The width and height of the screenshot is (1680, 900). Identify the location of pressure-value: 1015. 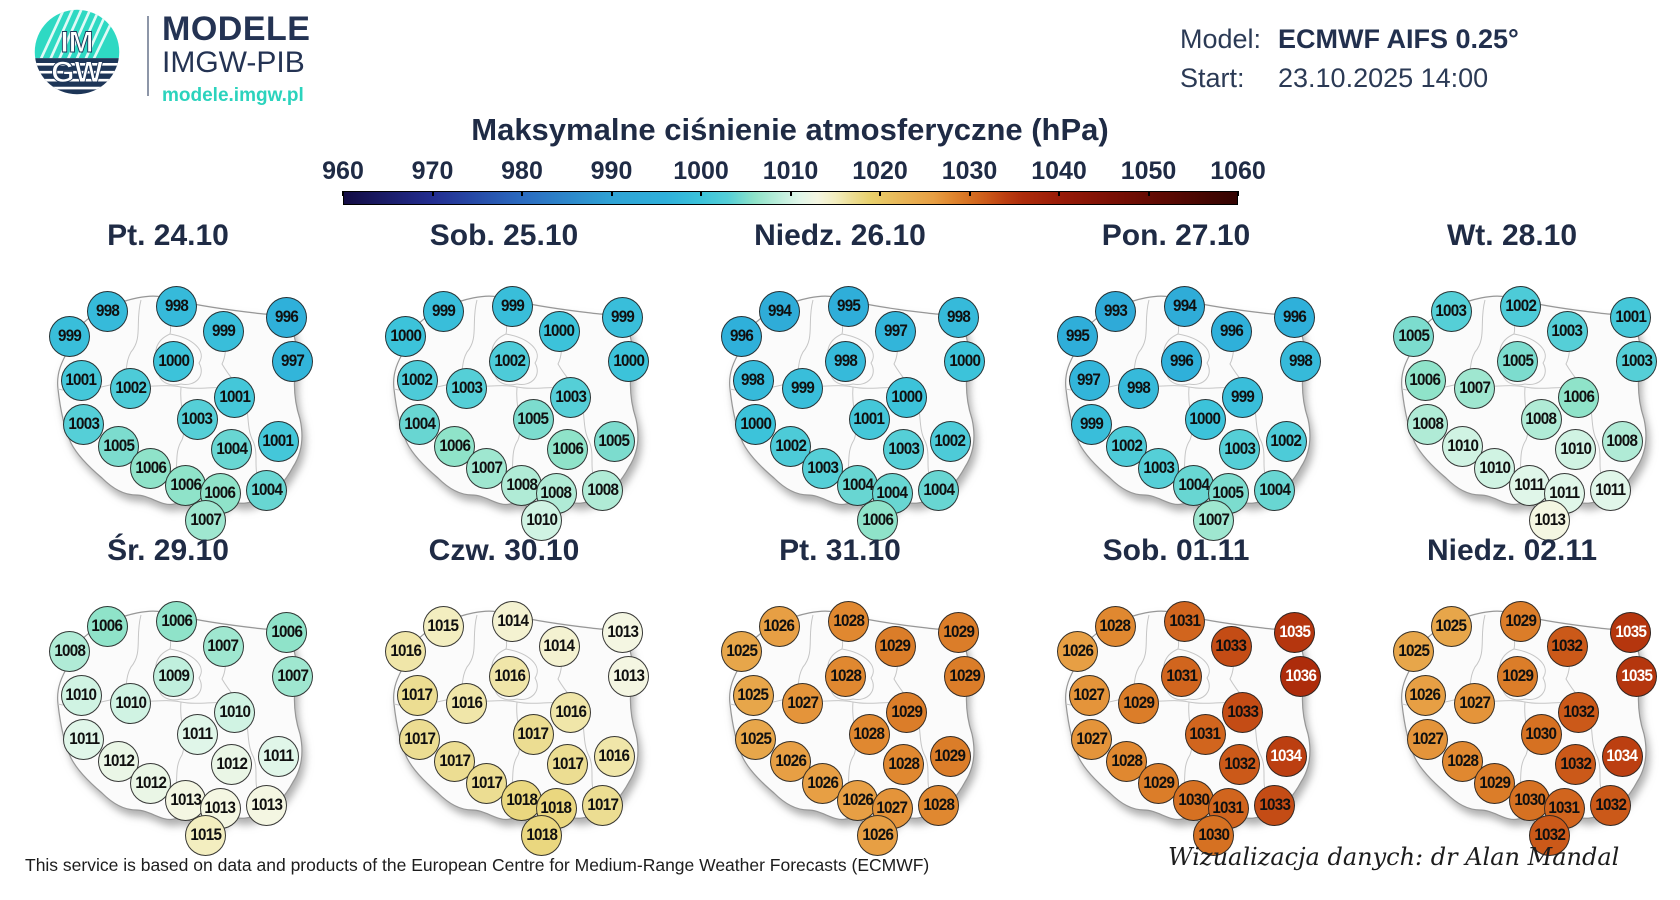
(443, 626).